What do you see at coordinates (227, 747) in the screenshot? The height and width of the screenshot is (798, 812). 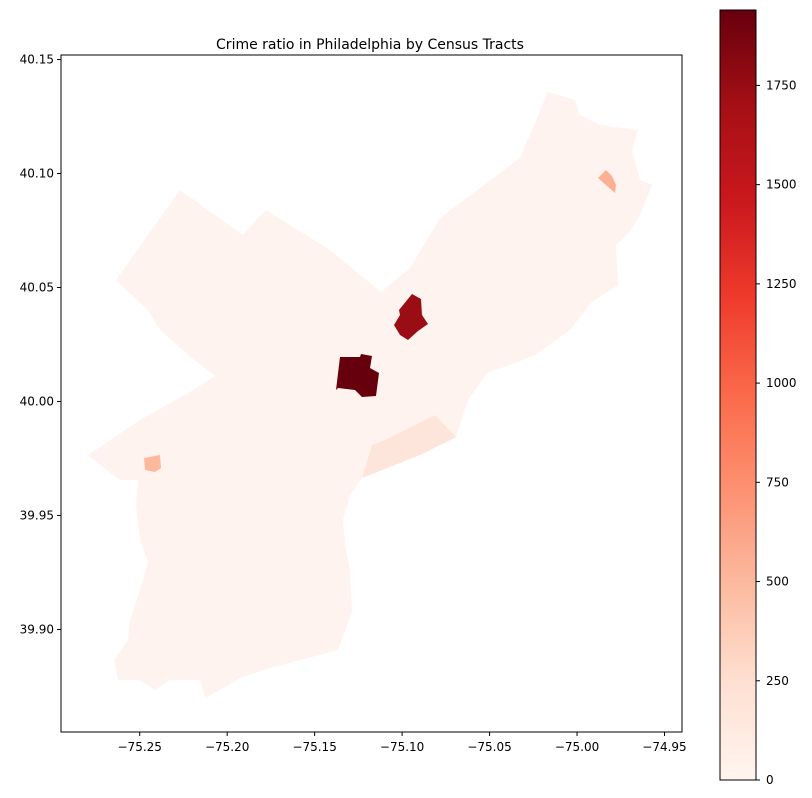 I see `x-tick-label: −75.20` at bounding box center [227, 747].